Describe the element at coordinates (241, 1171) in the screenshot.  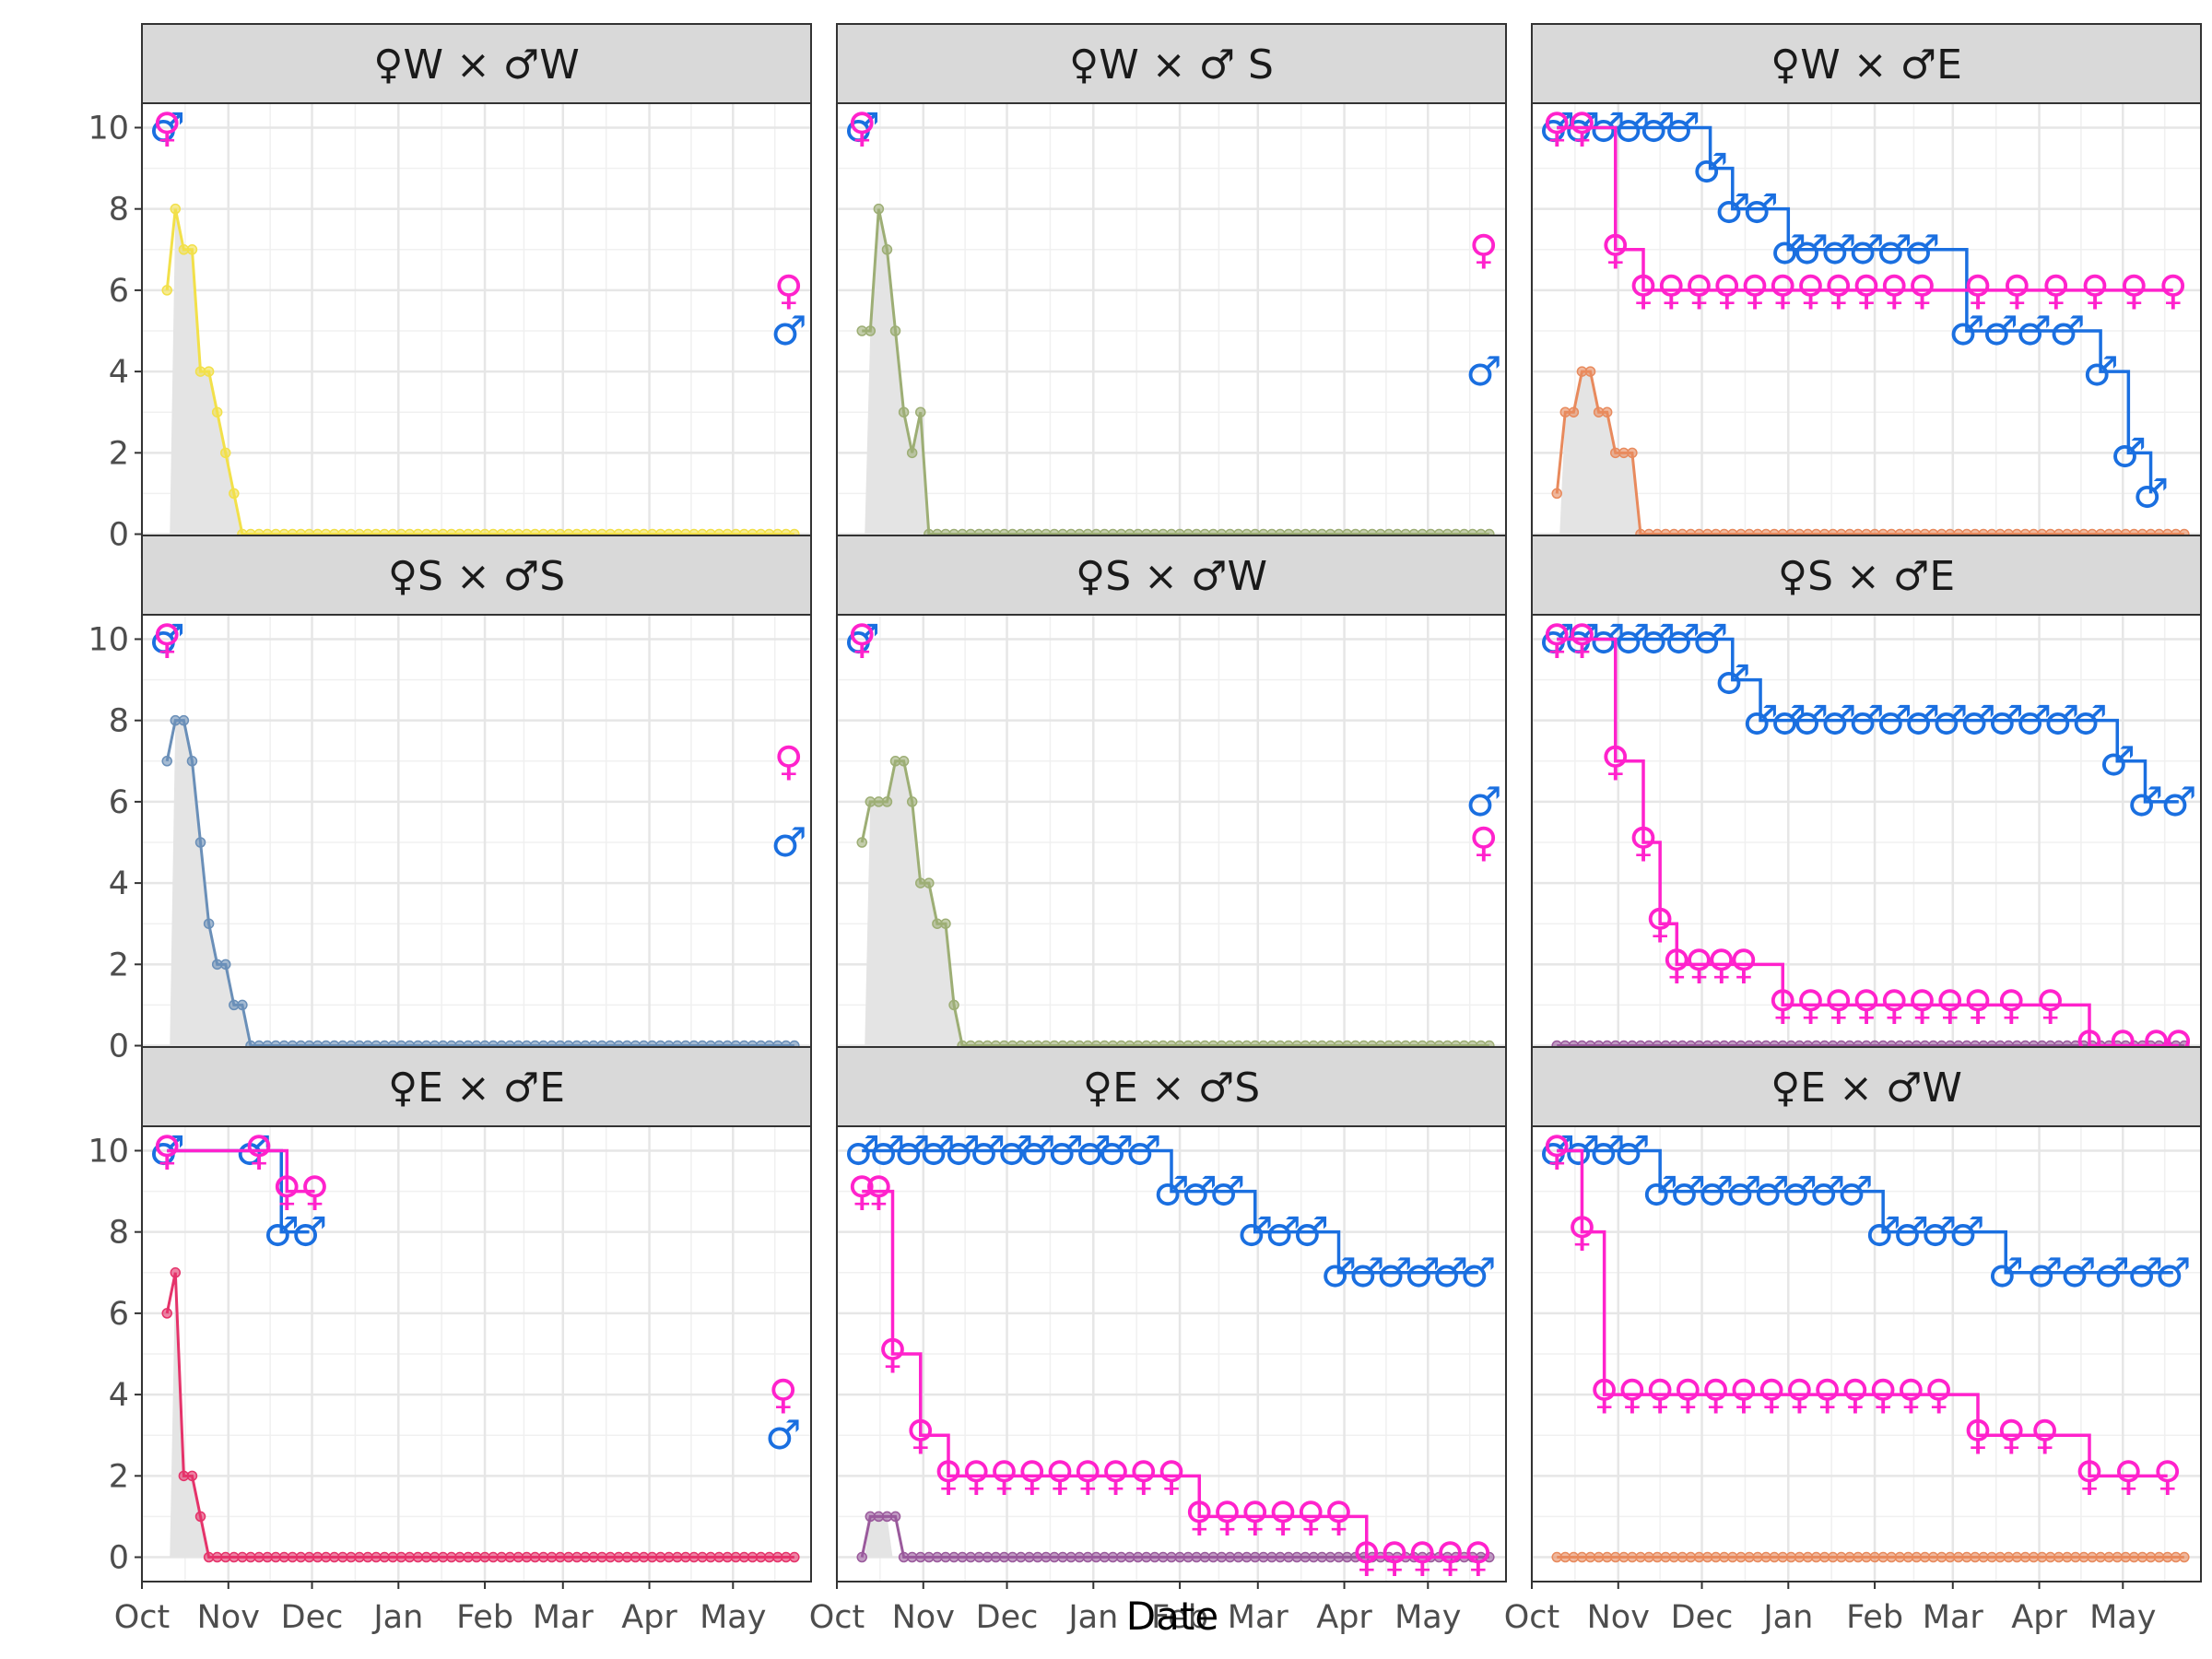
I see `female-series-line` at that location.